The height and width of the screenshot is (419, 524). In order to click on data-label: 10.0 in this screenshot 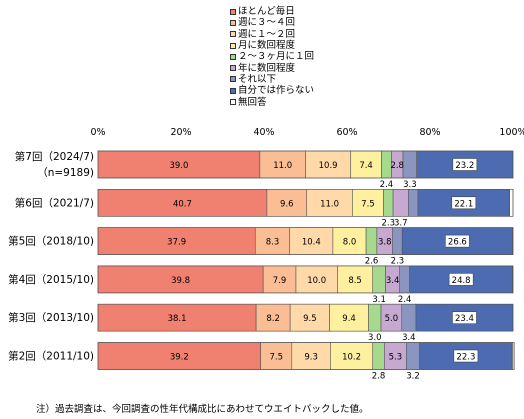, I will do `click(316, 281)`.